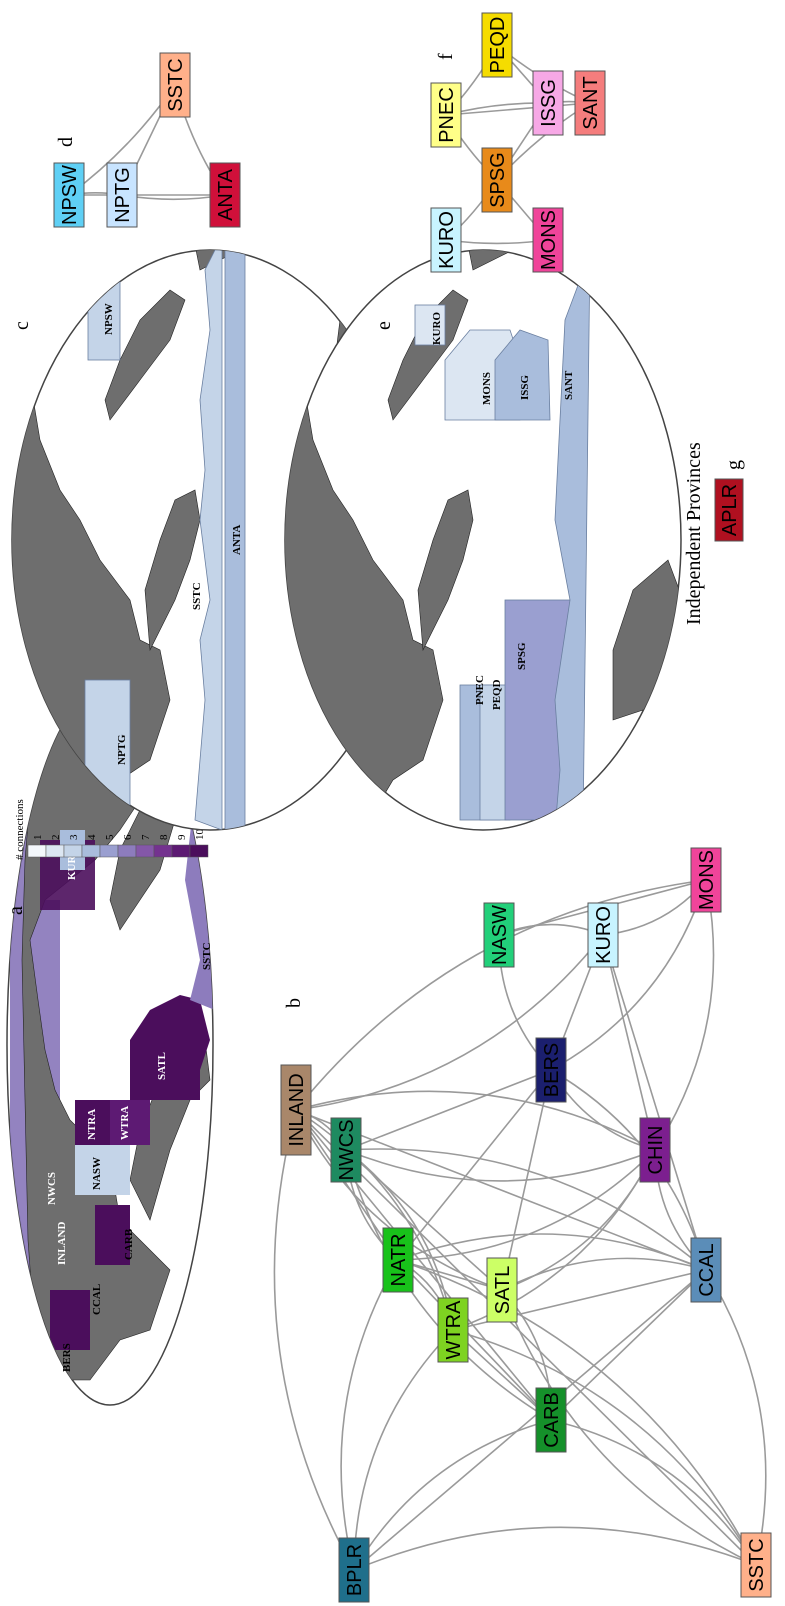 This screenshot has width=785, height=1606. I want to click on nodes: SSTC NPSW NPTG ANTA, so click(147, 140).